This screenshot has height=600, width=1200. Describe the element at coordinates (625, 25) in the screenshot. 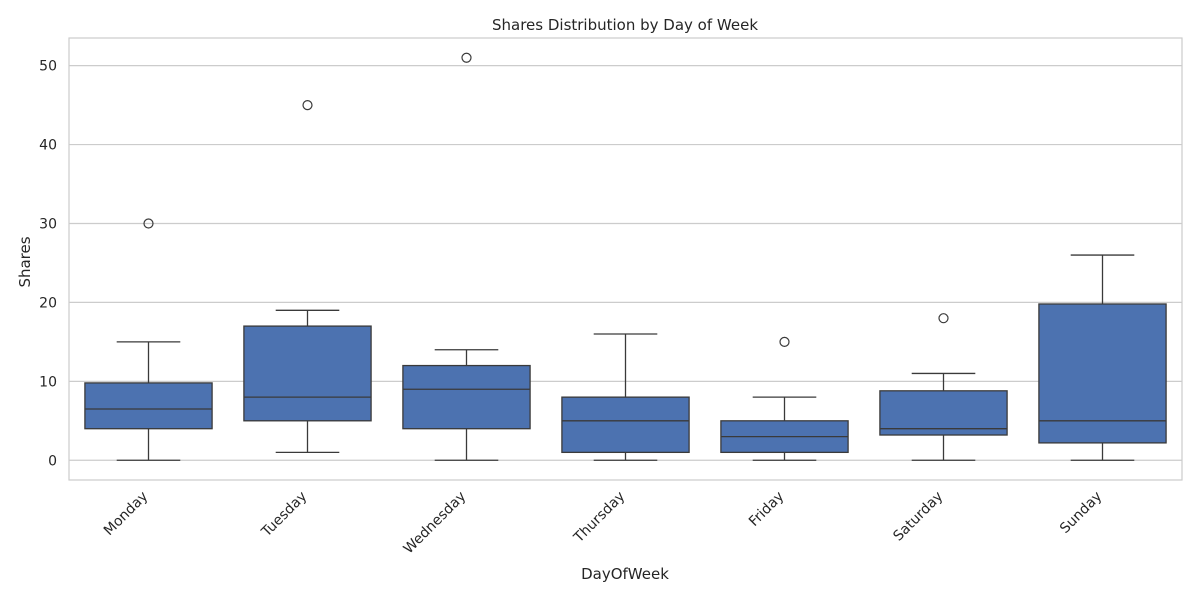

I see `chart-title: Shares Distribution by Day of Week` at that location.